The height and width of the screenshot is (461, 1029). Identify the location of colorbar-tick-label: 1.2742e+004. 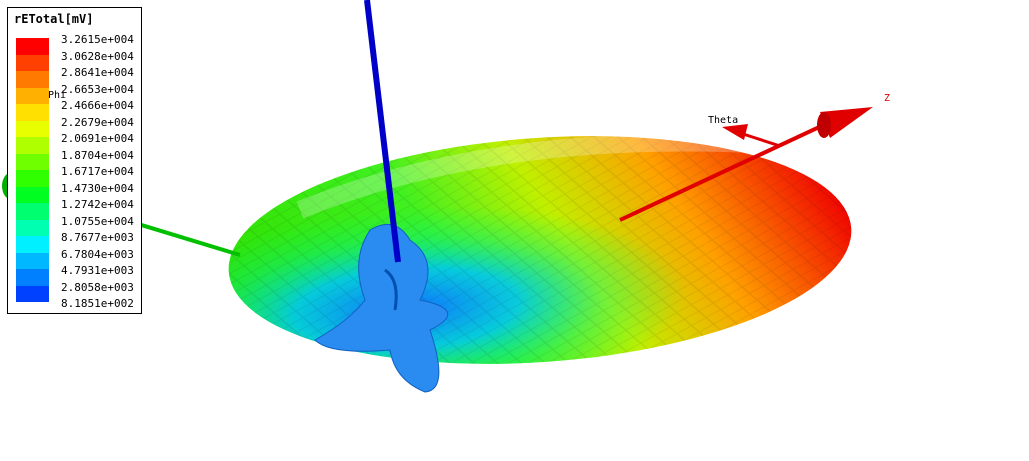
(97, 204).